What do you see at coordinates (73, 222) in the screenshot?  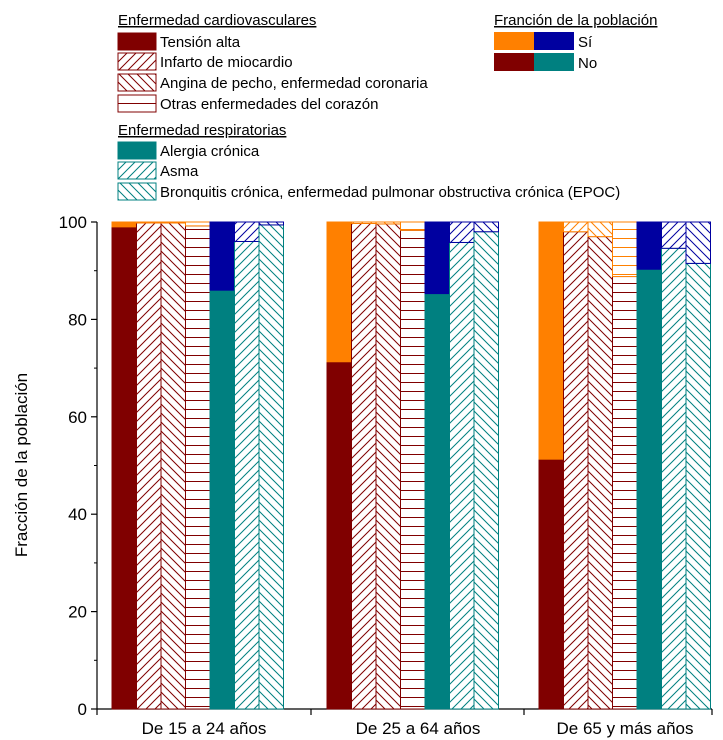 I see `y-tick-label: 100` at bounding box center [73, 222].